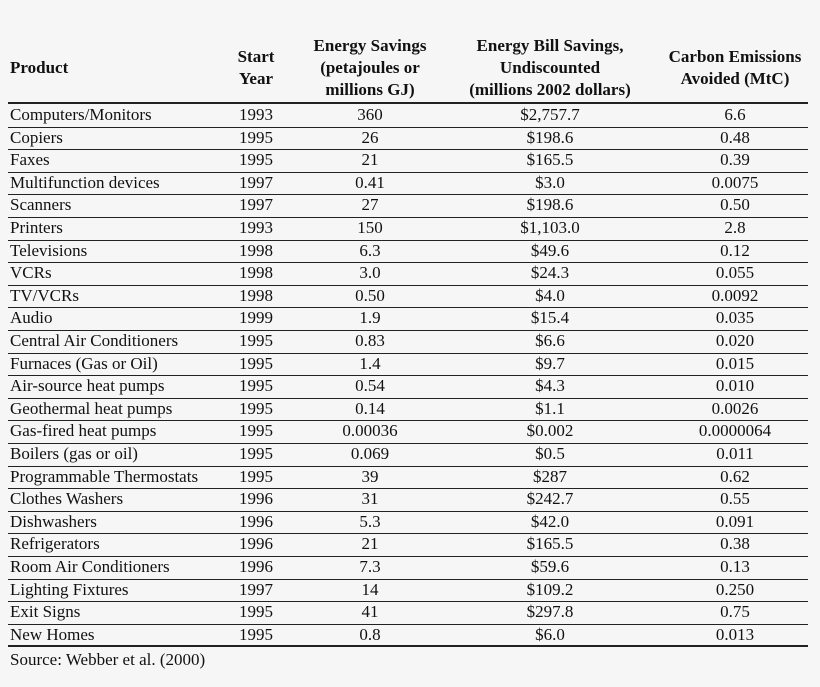  What do you see at coordinates (550, 363) in the screenshot?
I see `value-cell: $9.7` at bounding box center [550, 363].